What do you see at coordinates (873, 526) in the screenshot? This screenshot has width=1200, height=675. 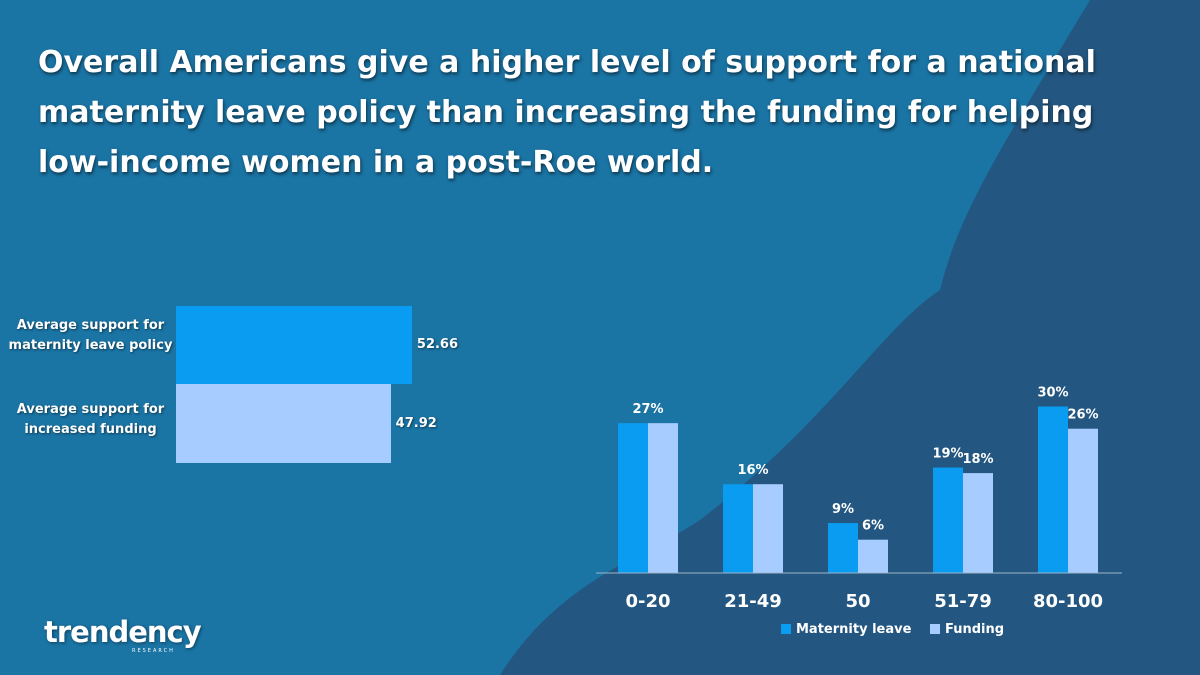 I see `data-label: 6%` at bounding box center [873, 526].